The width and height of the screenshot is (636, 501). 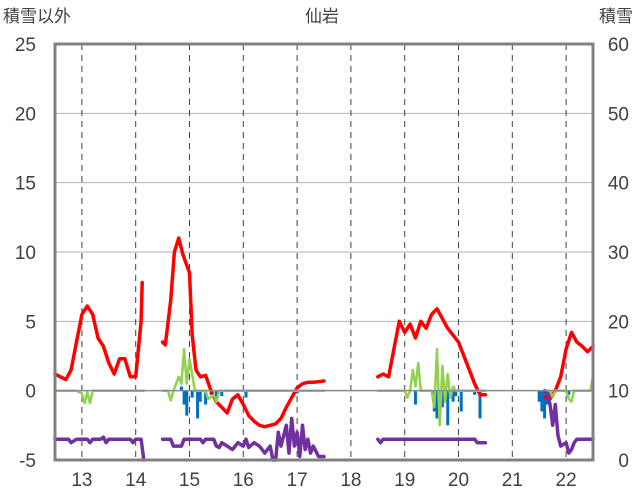 I want to click on x-tick-label: 13, so click(x=81, y=480).